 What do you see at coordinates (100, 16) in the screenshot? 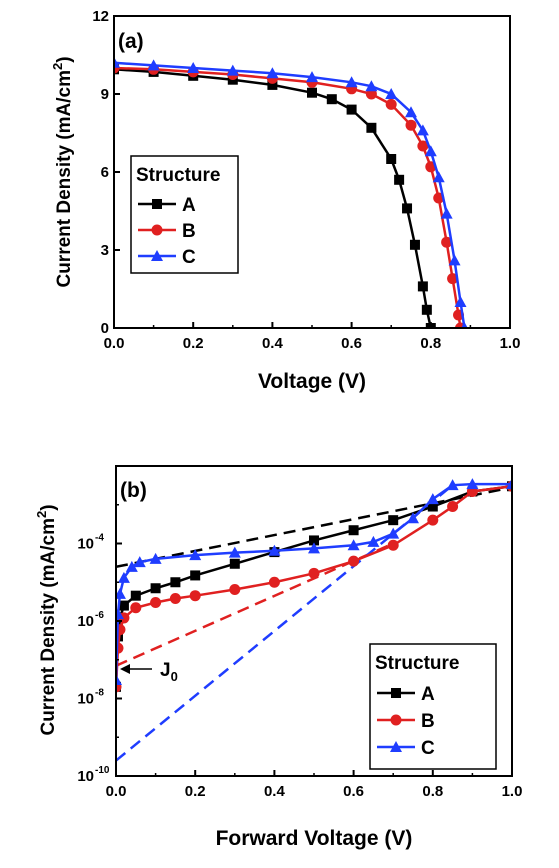
I see `y-tick-label: 12` at bounding box center [100, 16].